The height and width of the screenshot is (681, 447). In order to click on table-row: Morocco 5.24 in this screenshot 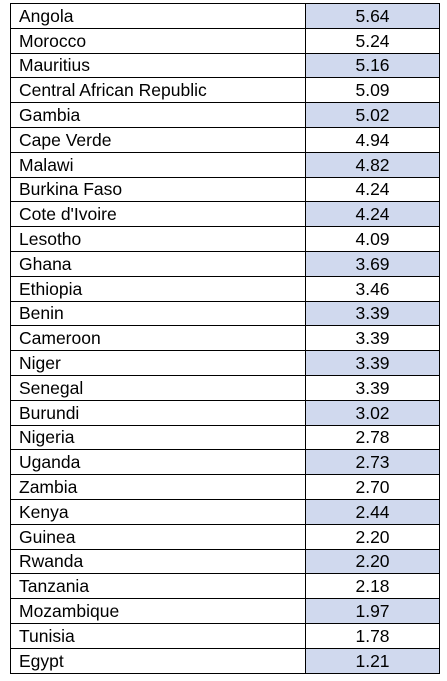, I will do `click(225, 40)`.